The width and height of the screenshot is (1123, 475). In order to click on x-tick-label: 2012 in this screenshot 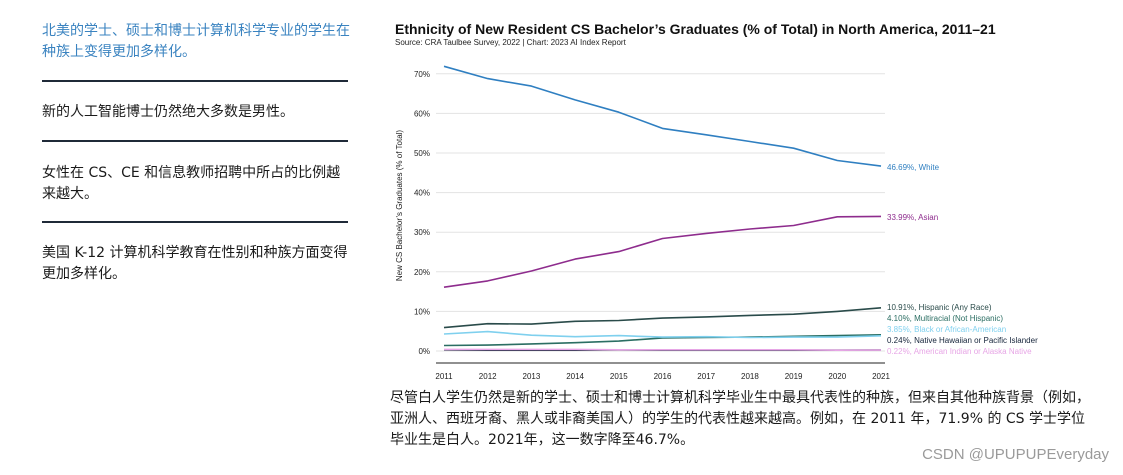, I will do `click(488, 376)`.